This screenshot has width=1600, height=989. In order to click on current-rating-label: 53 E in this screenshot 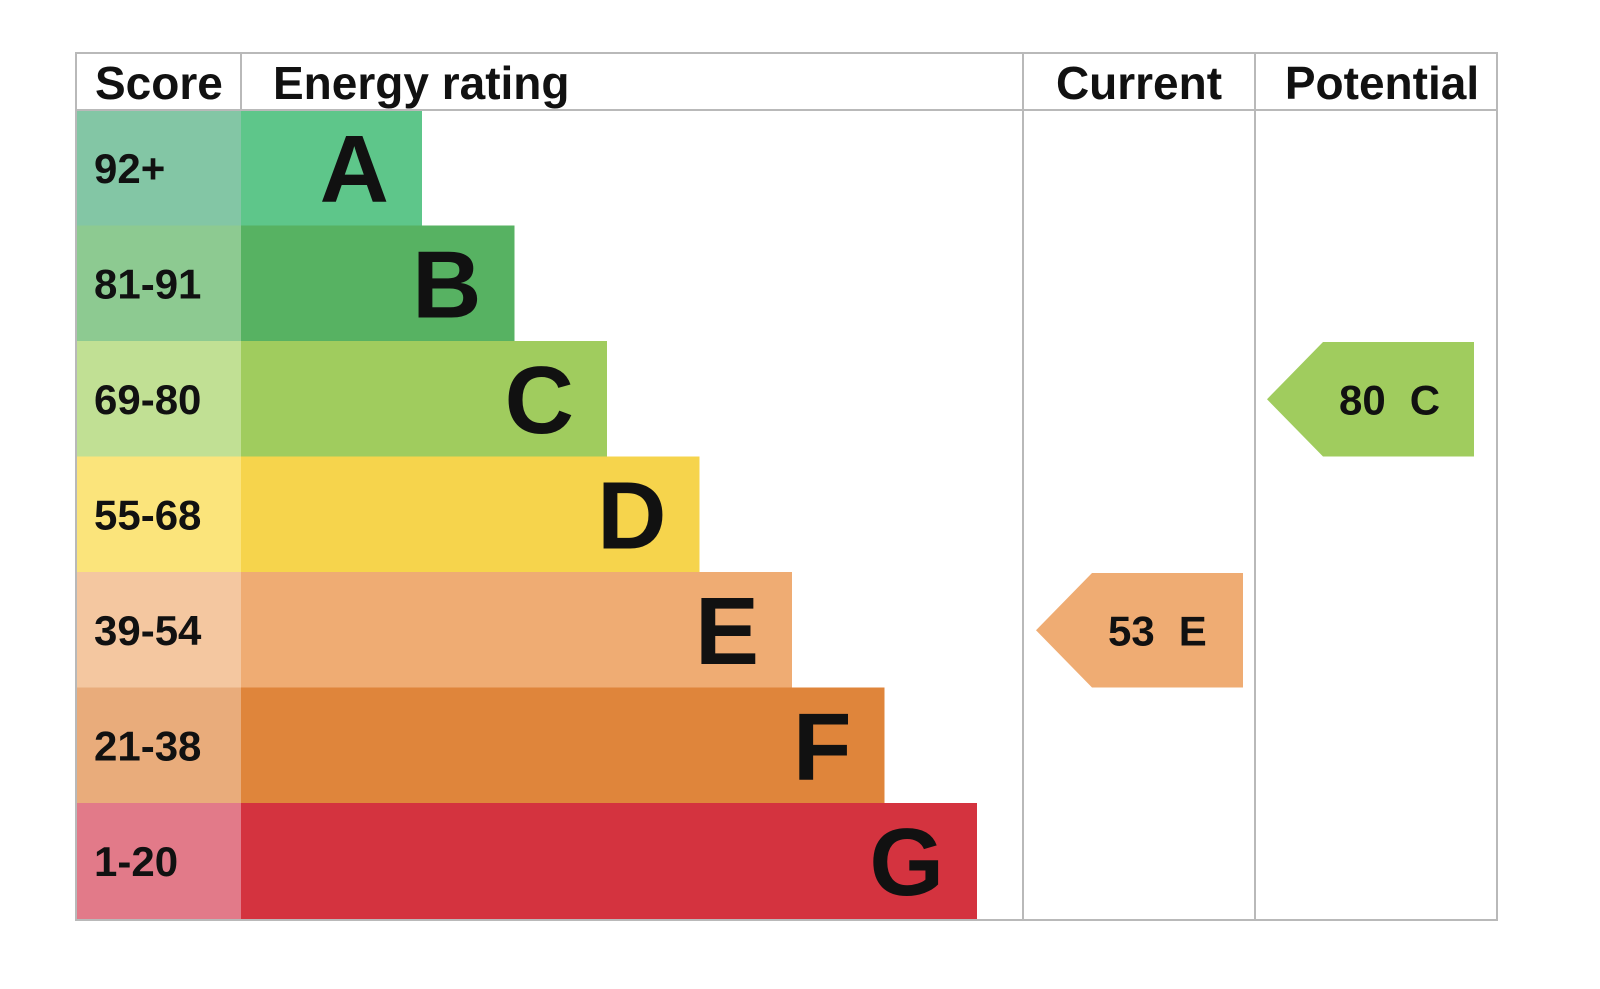, I will do `click(1157, 630)`.